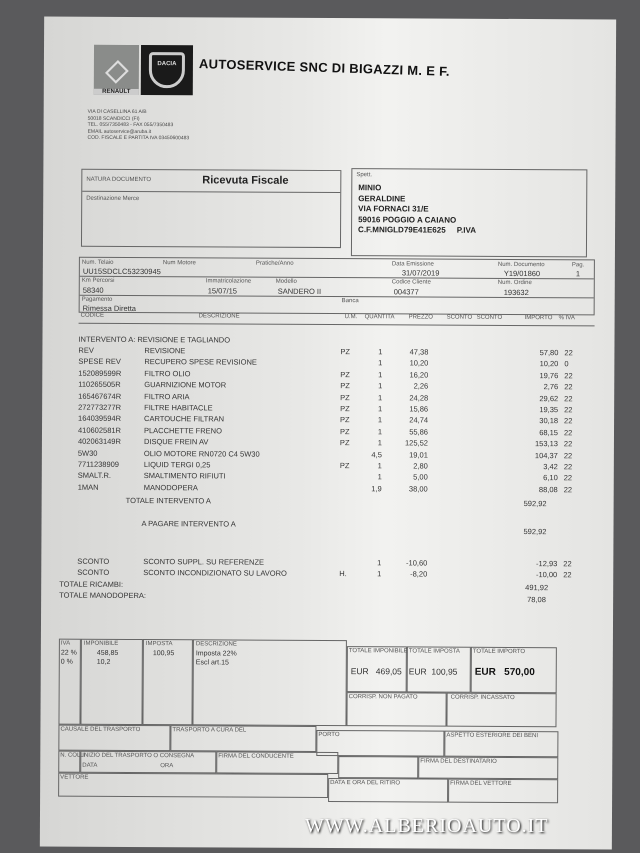  I want to click on vat-descrizione-label: DESCRIZIONE, so click(216, 644).